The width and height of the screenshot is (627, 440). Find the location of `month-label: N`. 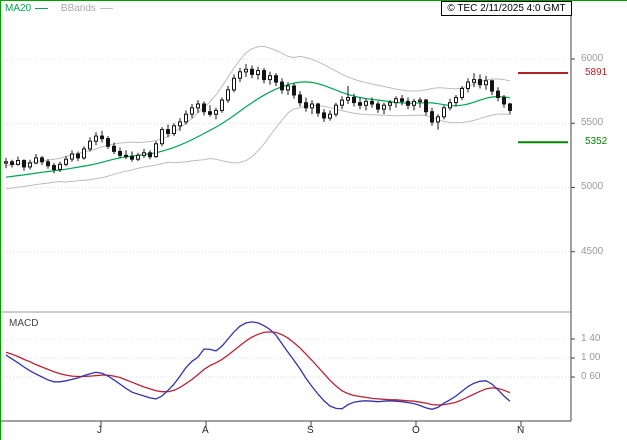

month-label: N is located at coordinates (521, 430).